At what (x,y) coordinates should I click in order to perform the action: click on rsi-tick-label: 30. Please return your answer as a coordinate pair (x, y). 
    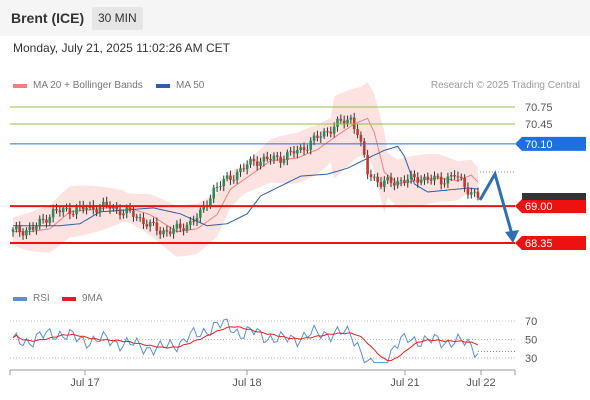
    Looking at the image, I should click on (531, 359).